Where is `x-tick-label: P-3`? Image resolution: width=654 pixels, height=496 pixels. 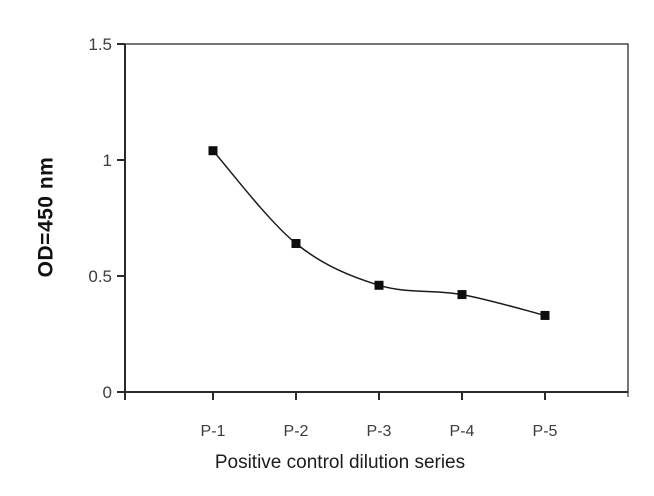 x-tick-label: P-3 is located at coordinates (379, 431).